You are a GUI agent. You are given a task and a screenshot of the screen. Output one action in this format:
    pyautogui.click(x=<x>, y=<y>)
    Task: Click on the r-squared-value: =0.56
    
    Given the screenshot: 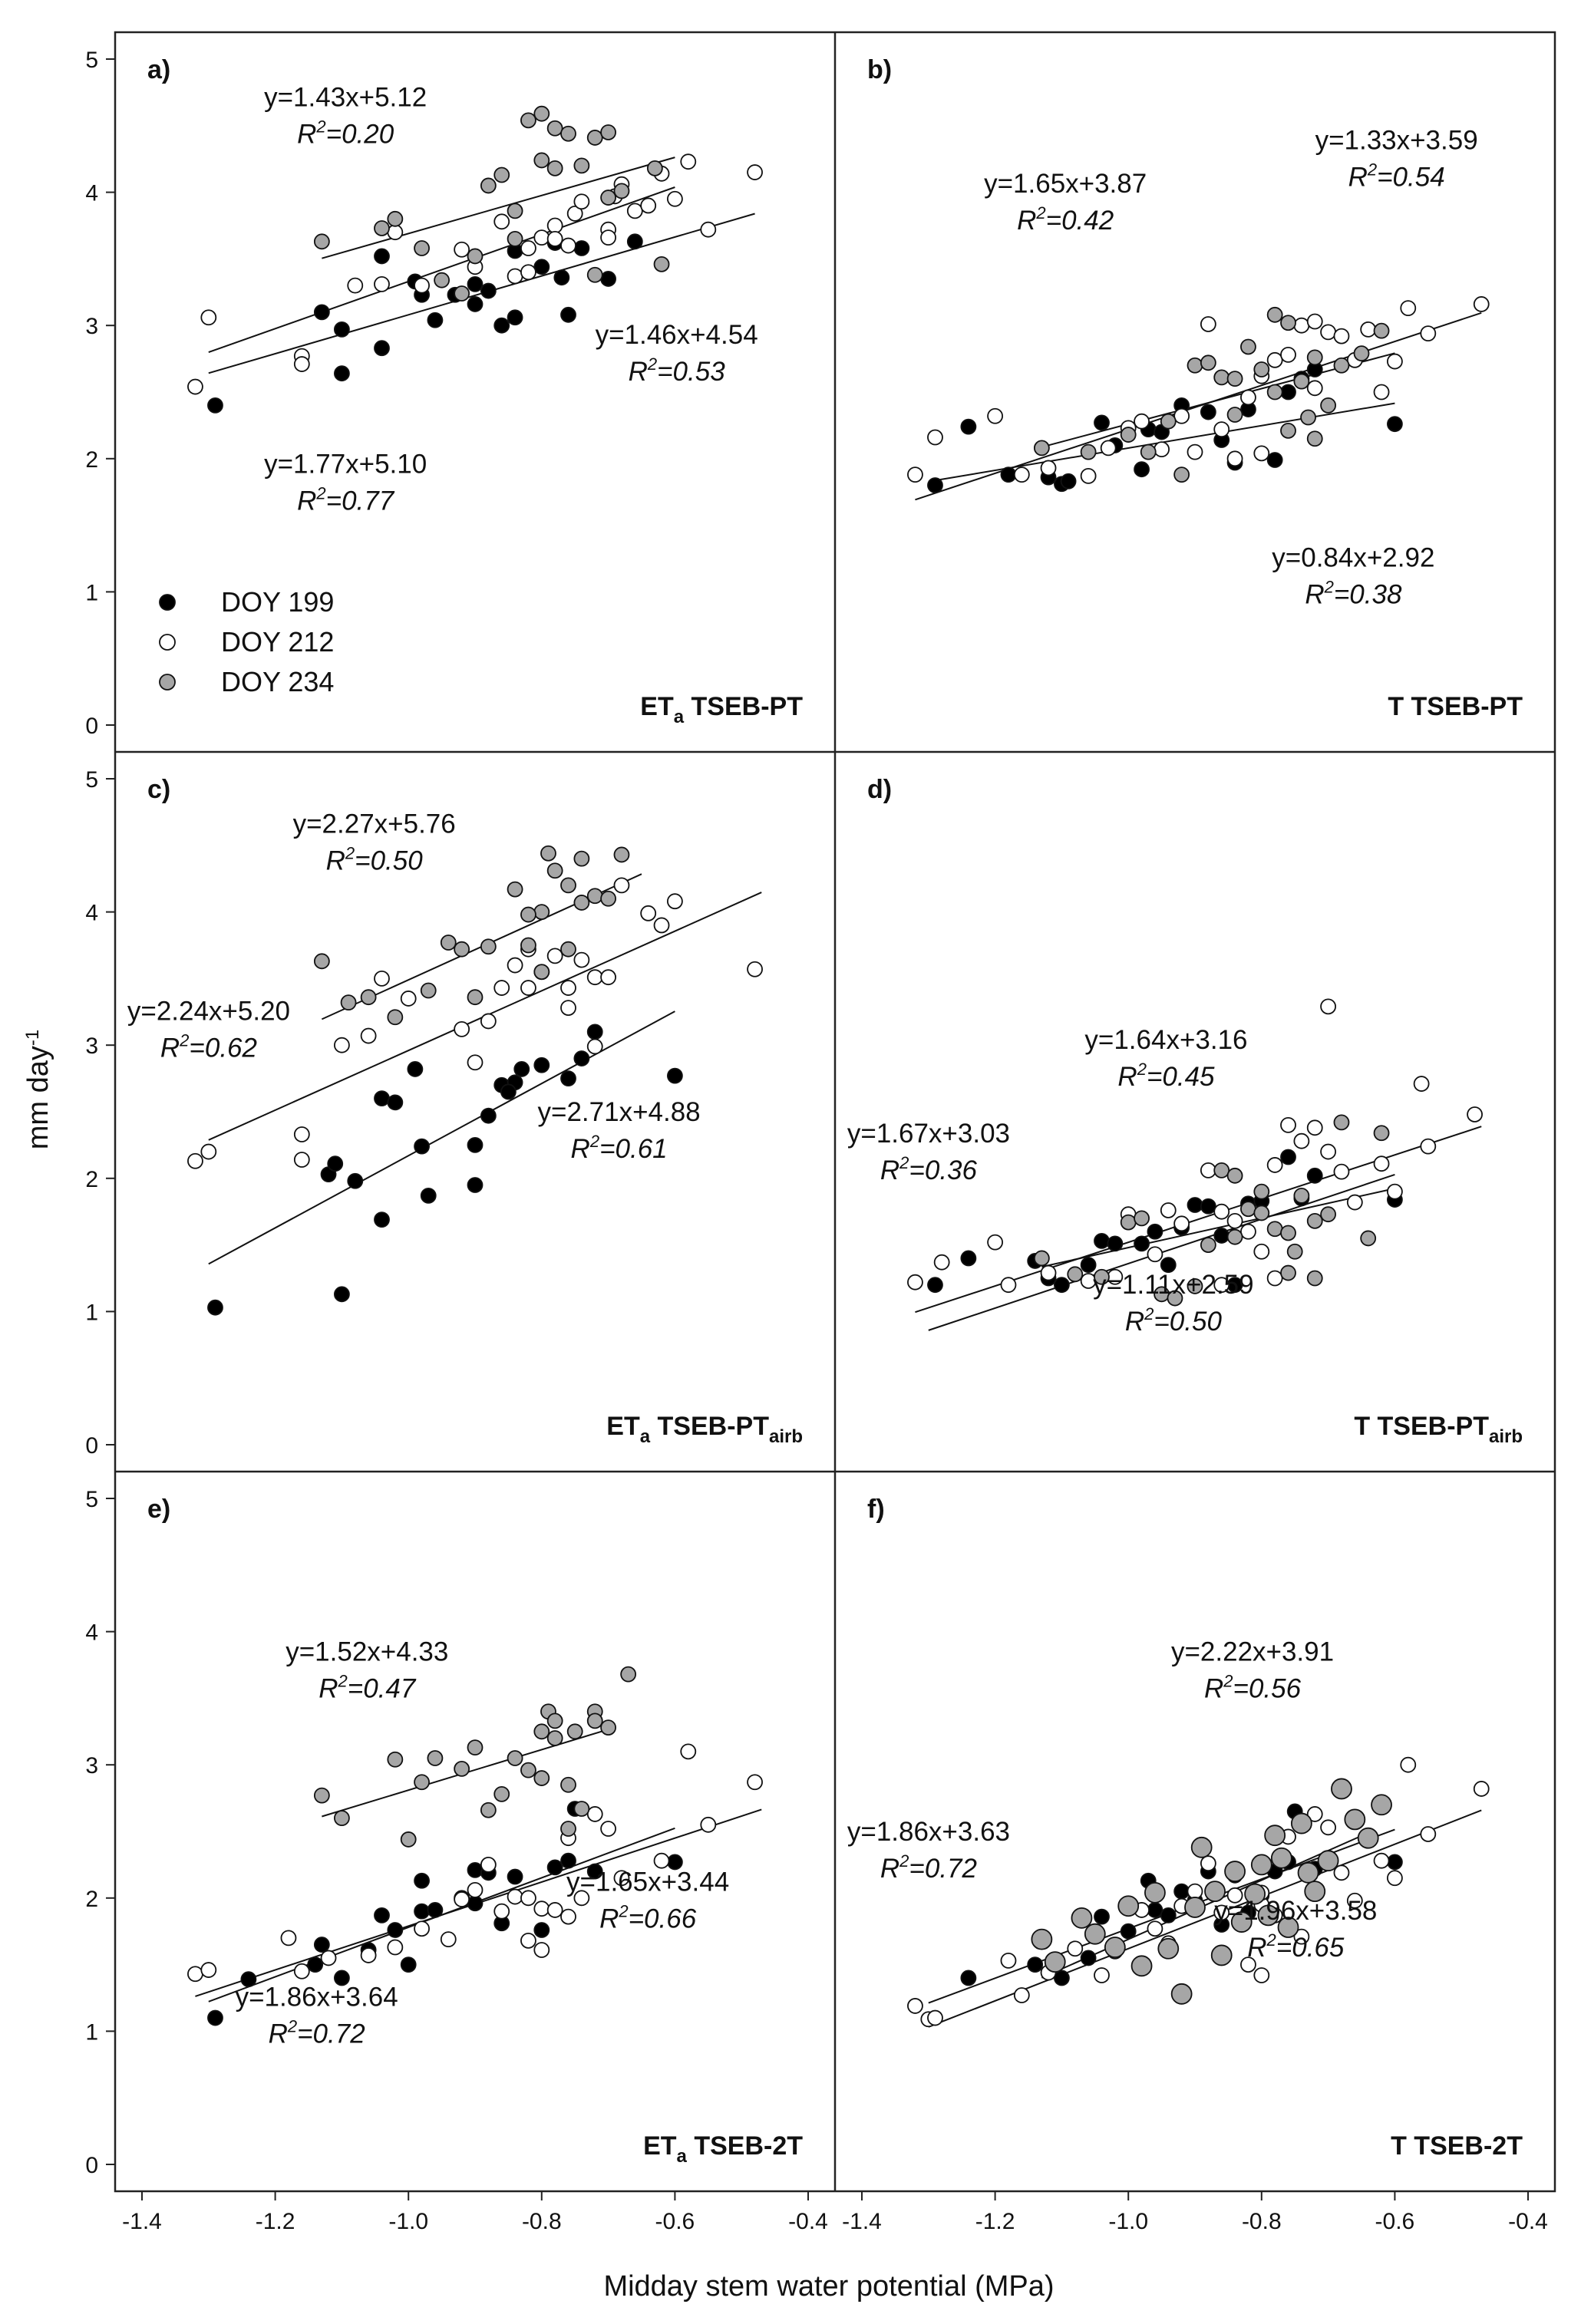 What is the action you would take?
    pyautogui.click(x=1267, y=1688)
    